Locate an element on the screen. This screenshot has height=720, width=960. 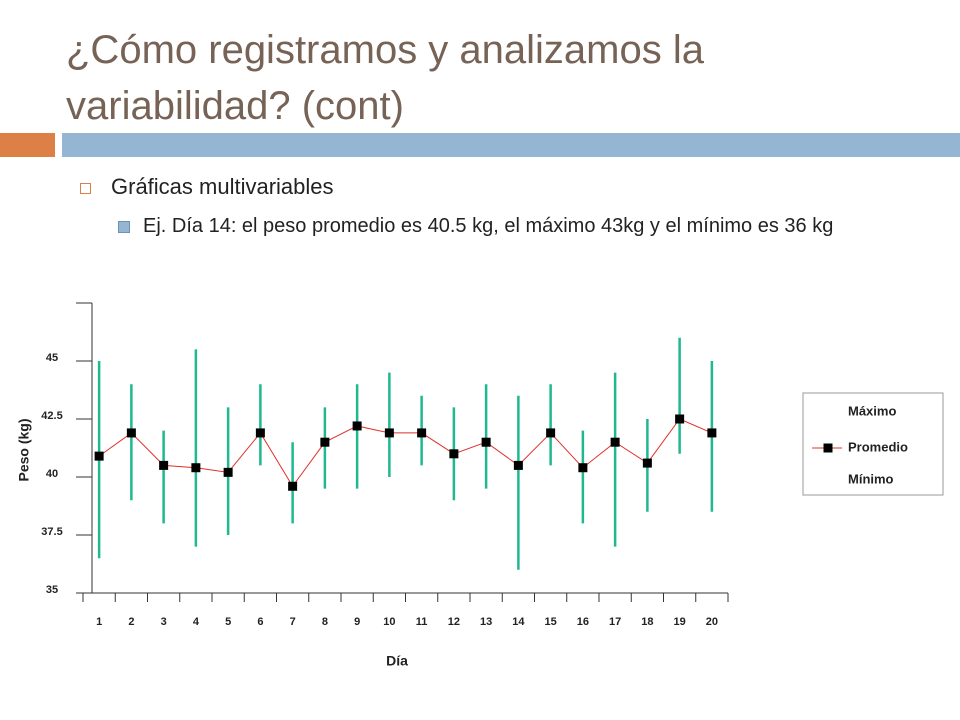
legend-label: Mínimo is located at coordinates (871, 478).